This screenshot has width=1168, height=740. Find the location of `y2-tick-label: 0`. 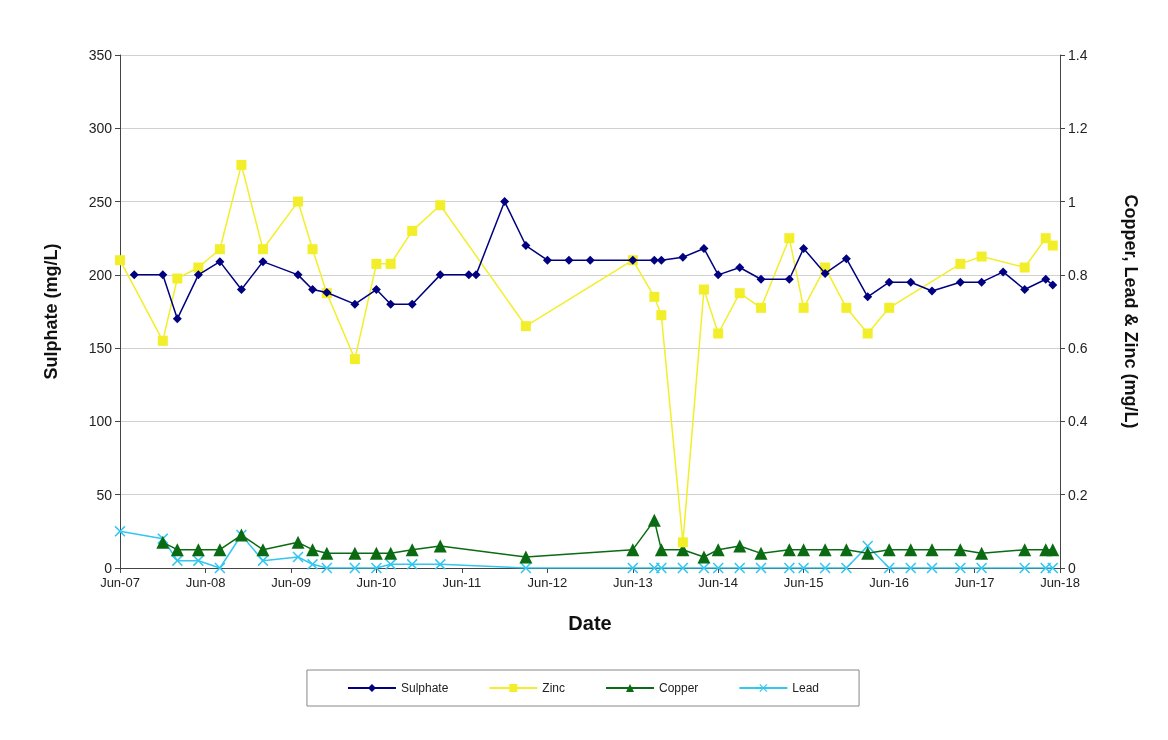

y2-tick-label: 0 is located at coordinates (1072, 568).